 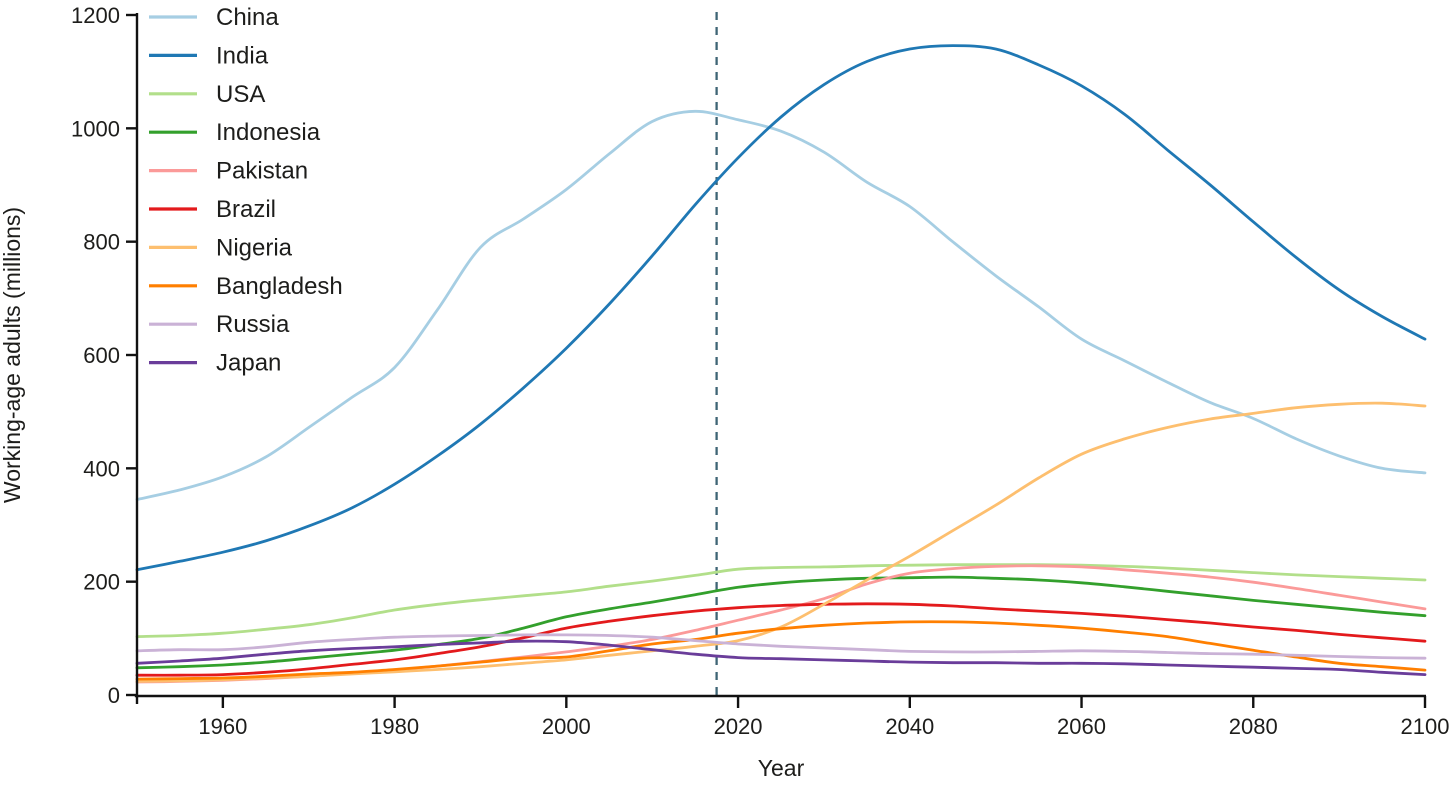 I want to click on x-tick-label: 1980, so click(x=394, y=726).